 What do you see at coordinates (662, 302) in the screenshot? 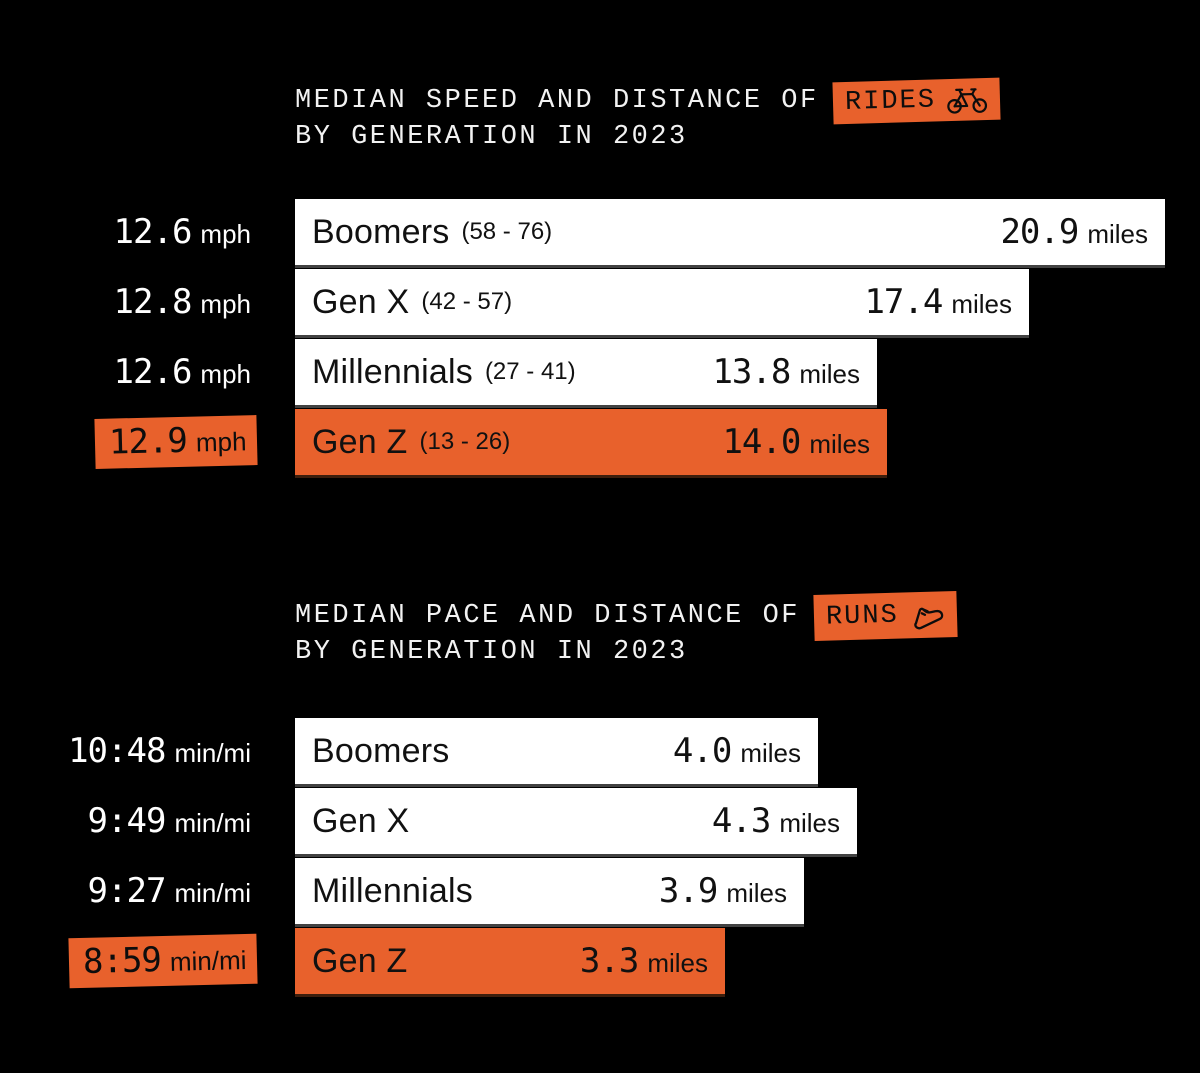
I see `distance-bar: Gen X (42 - 57) 17.4 miles` at bounding box center [662, 302].